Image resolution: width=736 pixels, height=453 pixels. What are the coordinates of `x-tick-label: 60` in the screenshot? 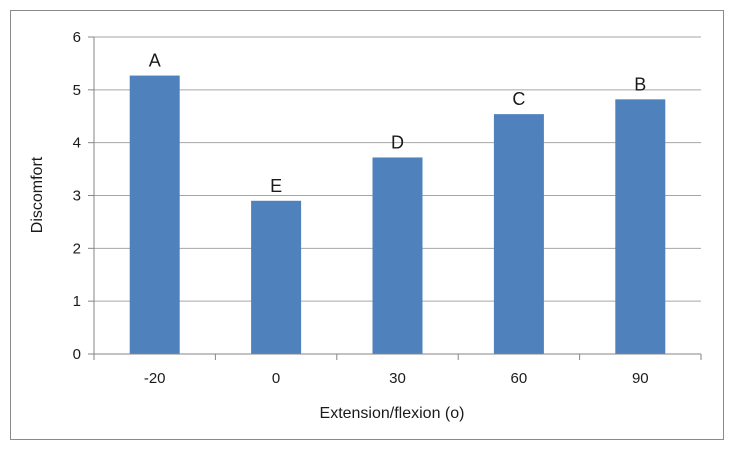 It's located at (519, 378).